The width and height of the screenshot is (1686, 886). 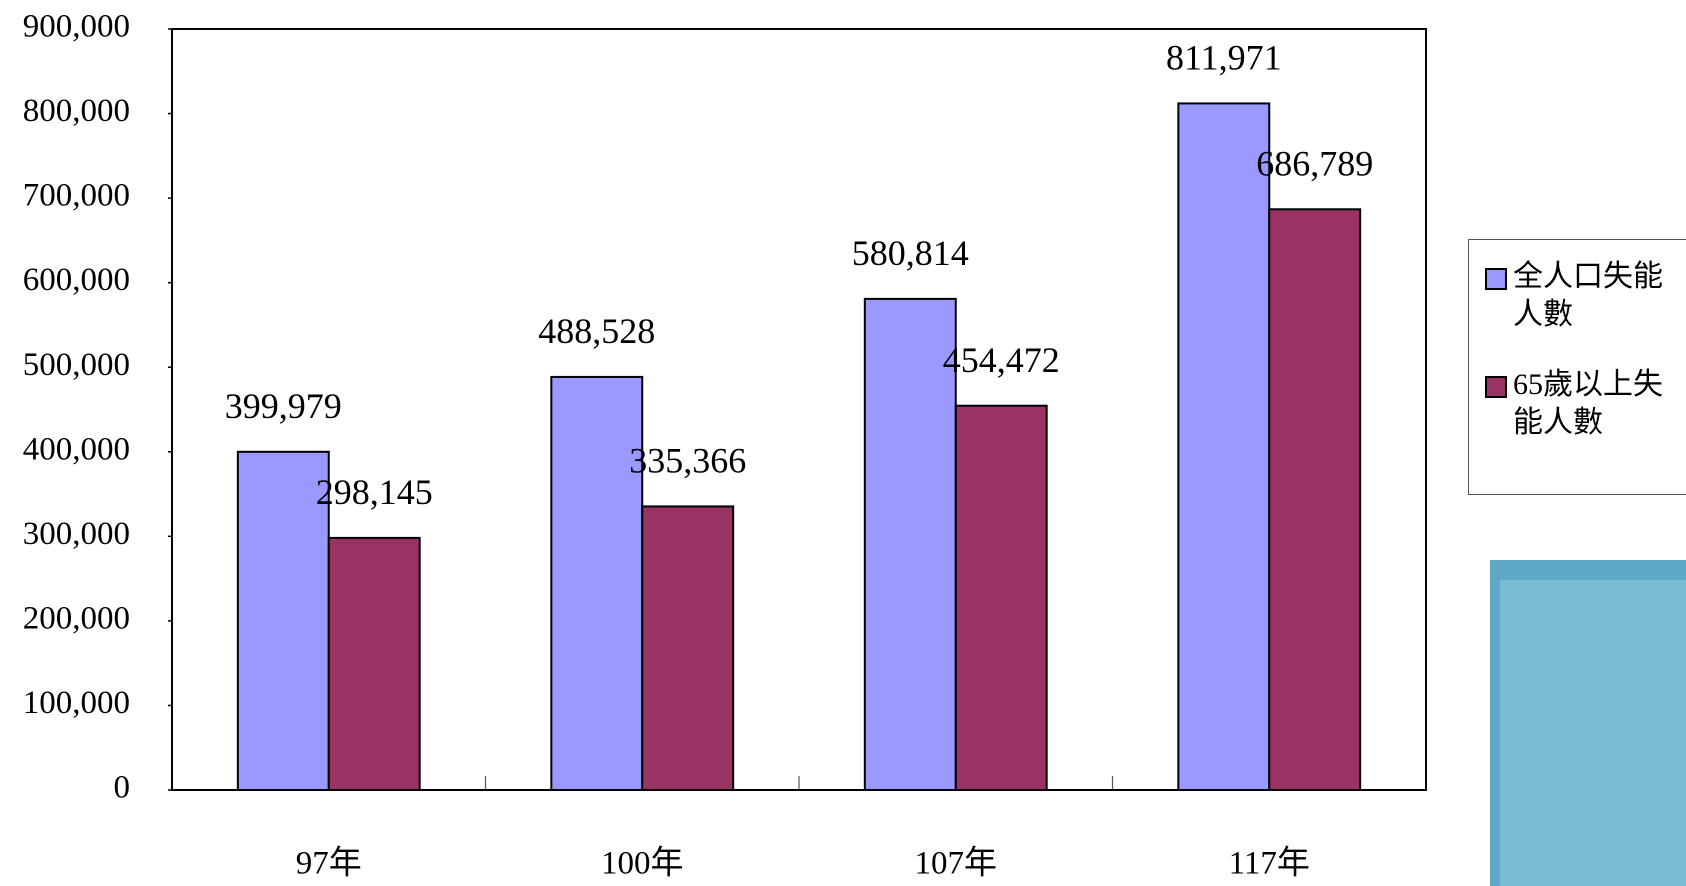 I want to click on x-tick-label: 100年, so click(x=642, y=863).